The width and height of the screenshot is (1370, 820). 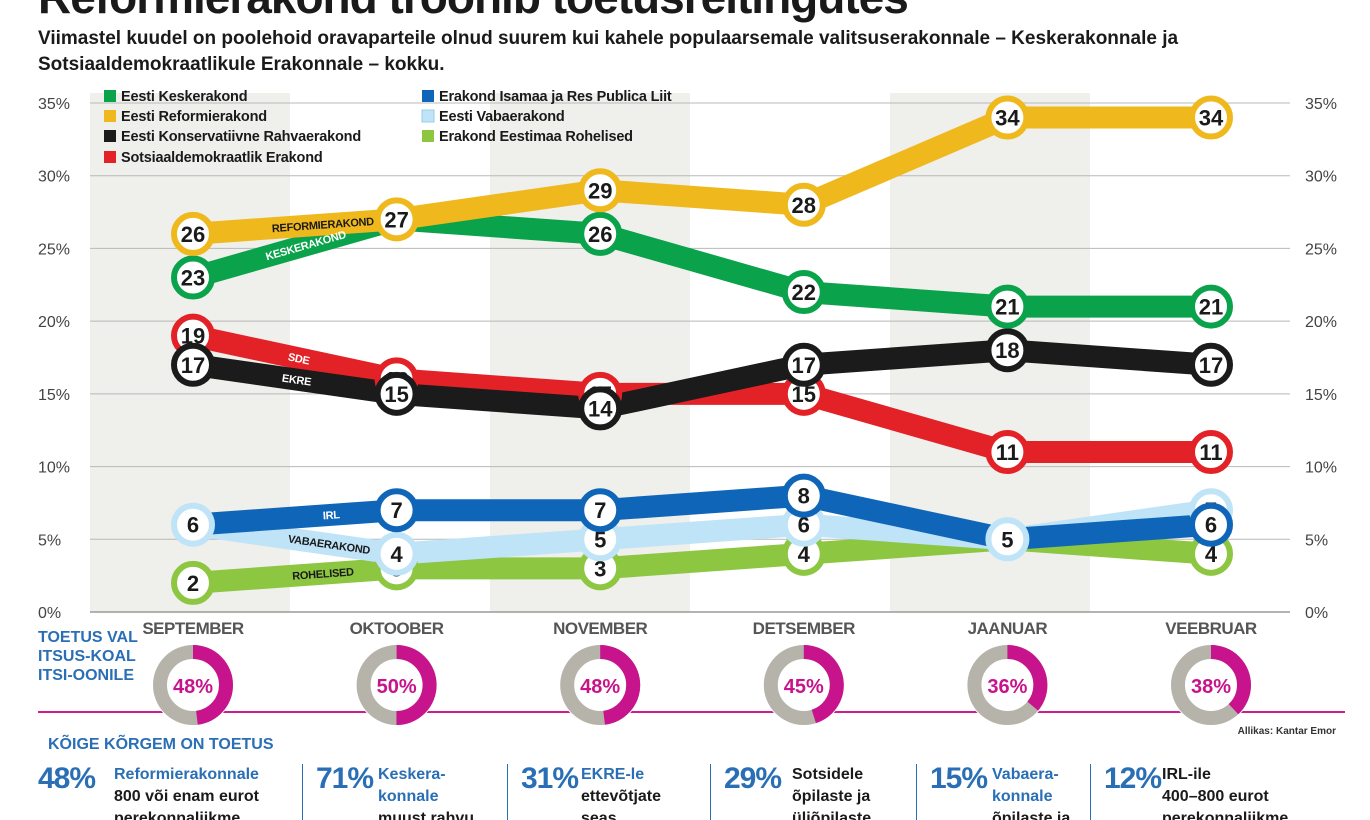 What do you see at coordinates (412, 785) in the screenshot?
I see `fact-party: Keskera- konnale` at bounding box center [412, 785].